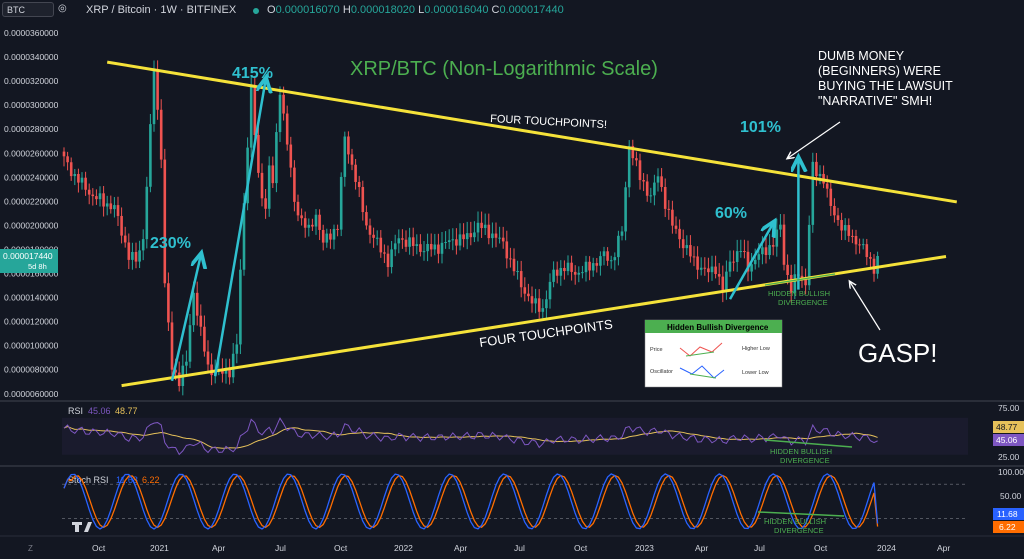 This screenshot has height=559, width=1024. What do you see at coordinates (731, 213) in the screenshot?
I see `gain-label: 60%` at bounding box center [731, 213].